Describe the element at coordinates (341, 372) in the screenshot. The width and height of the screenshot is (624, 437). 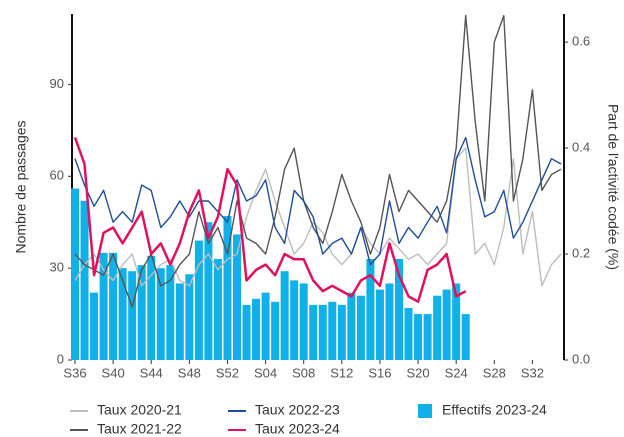
I see `x-tick-label: S12` at that location.